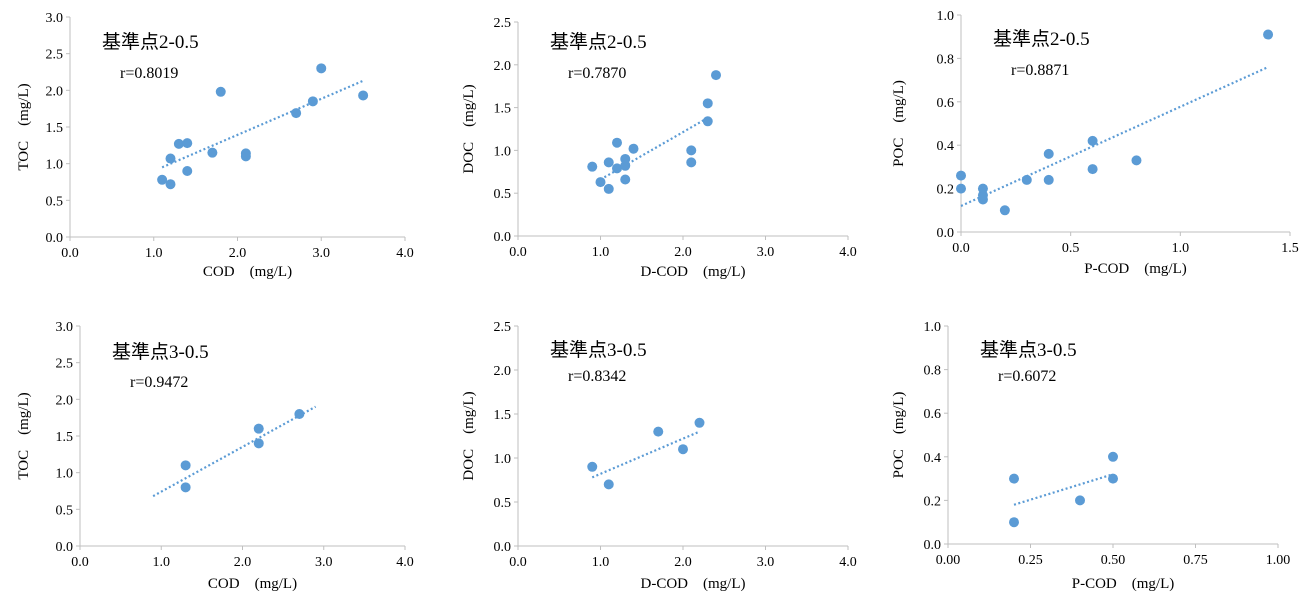 Image resolution: width=1313 pixels, height=597 pixels. I want to click on y-tick-label: 0.4, so click(933, 458).